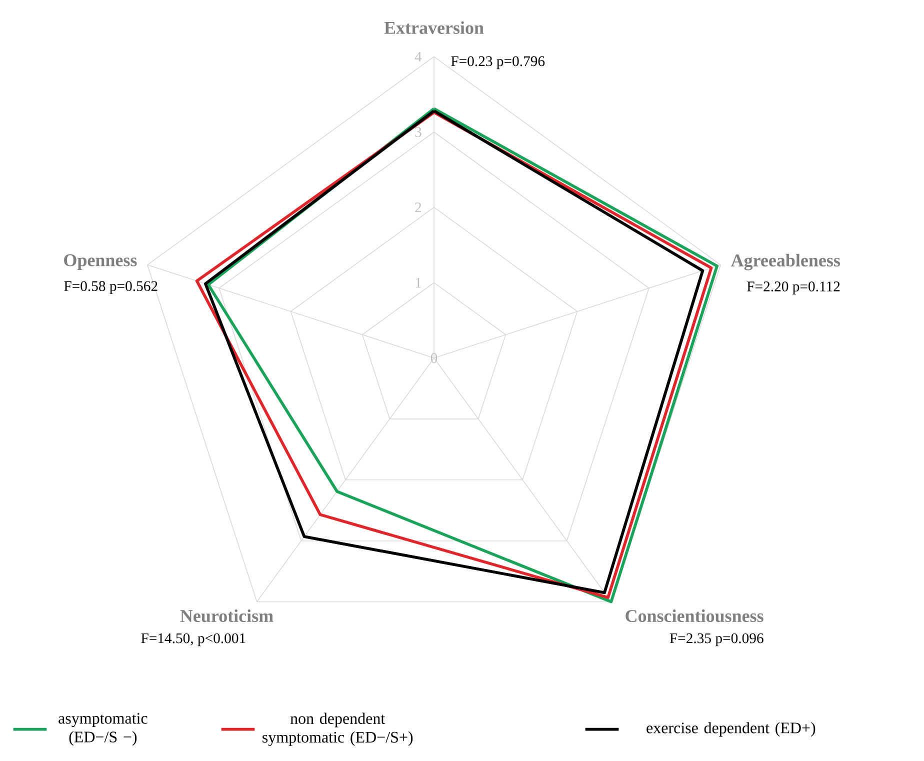  Describe the element at coordinates (717, 639) in the screenshot. I see `text: F=2.35 p=0.096` at that location.